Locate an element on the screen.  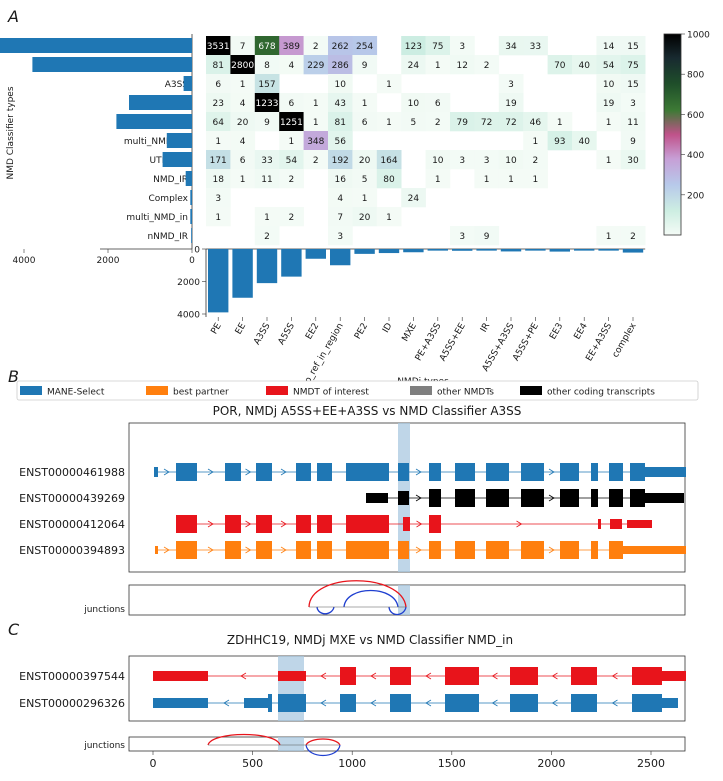
heatmap-cell-value: 2 is located at coordinates (633, 237).